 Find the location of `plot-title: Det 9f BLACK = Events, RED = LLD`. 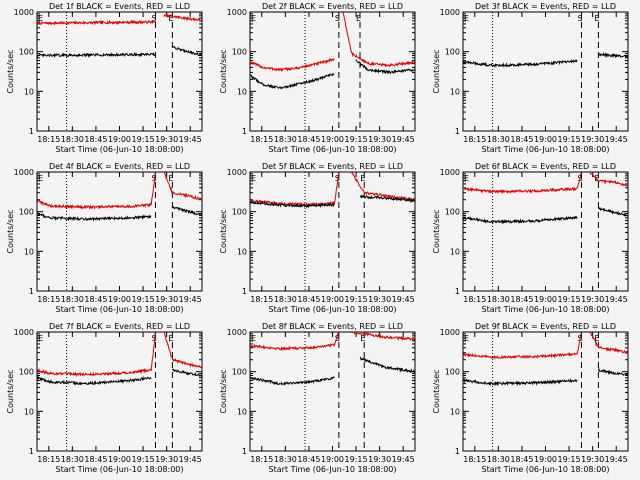

plot-title: Det 9f BLACK = Events, RED = LLD is located at coordinates (545, 326).